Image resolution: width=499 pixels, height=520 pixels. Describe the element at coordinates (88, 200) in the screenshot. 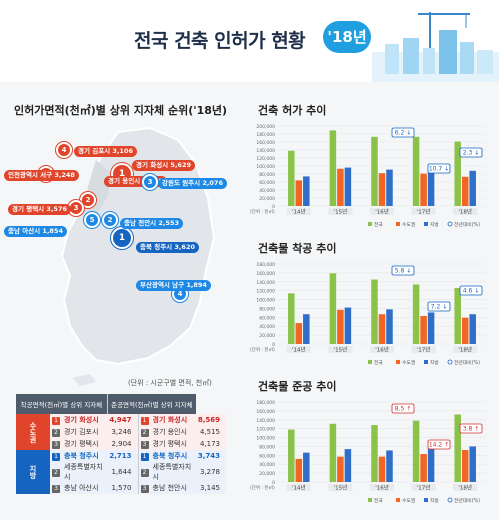

I see `map-marker-pin: 2` at that location.